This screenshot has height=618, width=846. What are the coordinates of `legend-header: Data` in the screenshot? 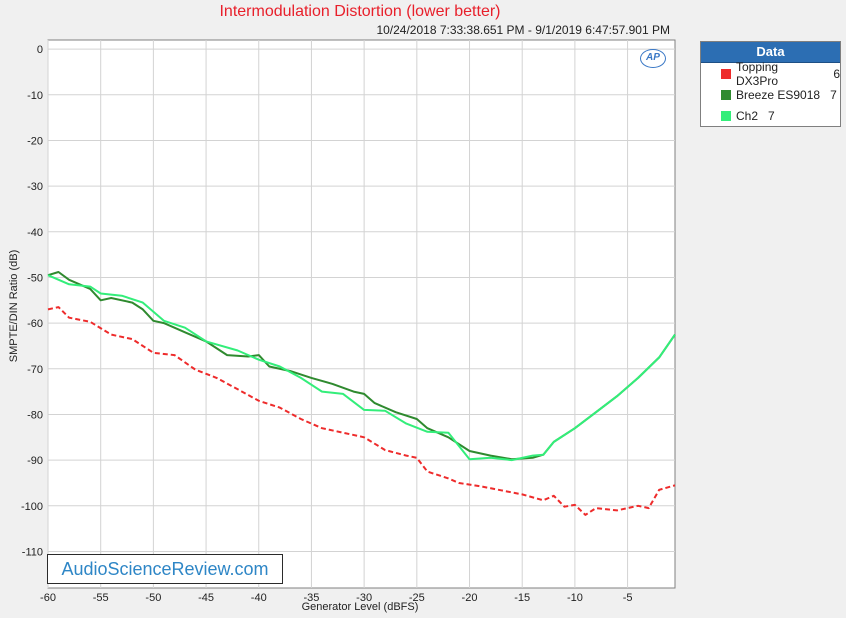 It's located at (770, 52).